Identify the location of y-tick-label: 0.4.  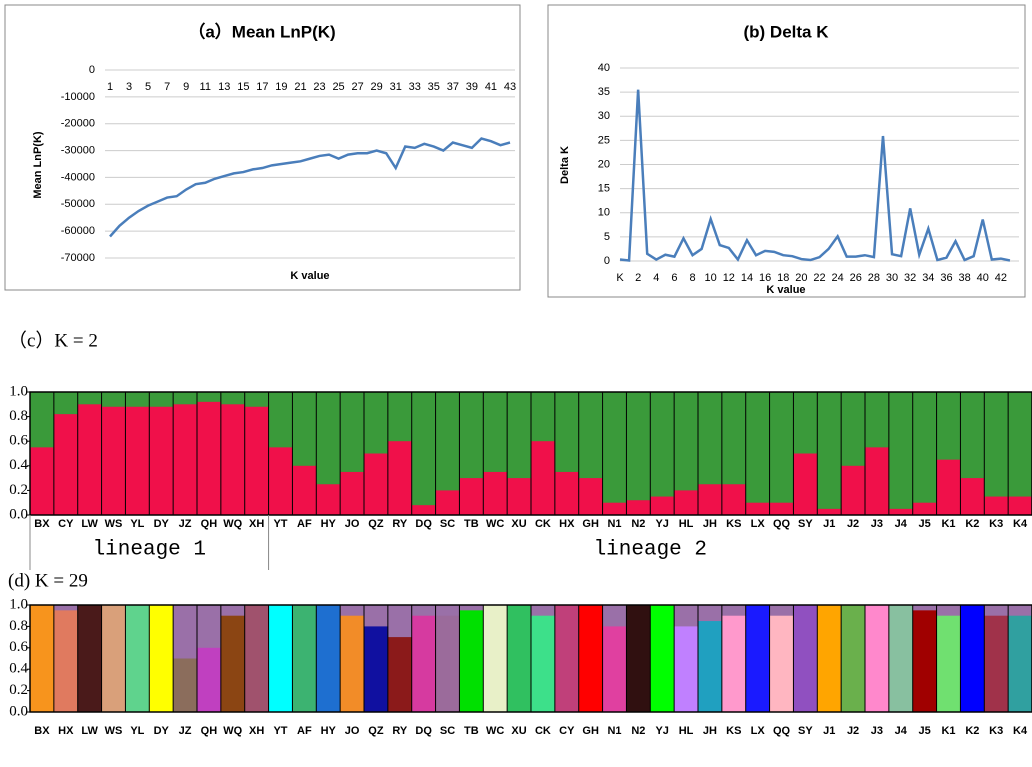
(18, 465).